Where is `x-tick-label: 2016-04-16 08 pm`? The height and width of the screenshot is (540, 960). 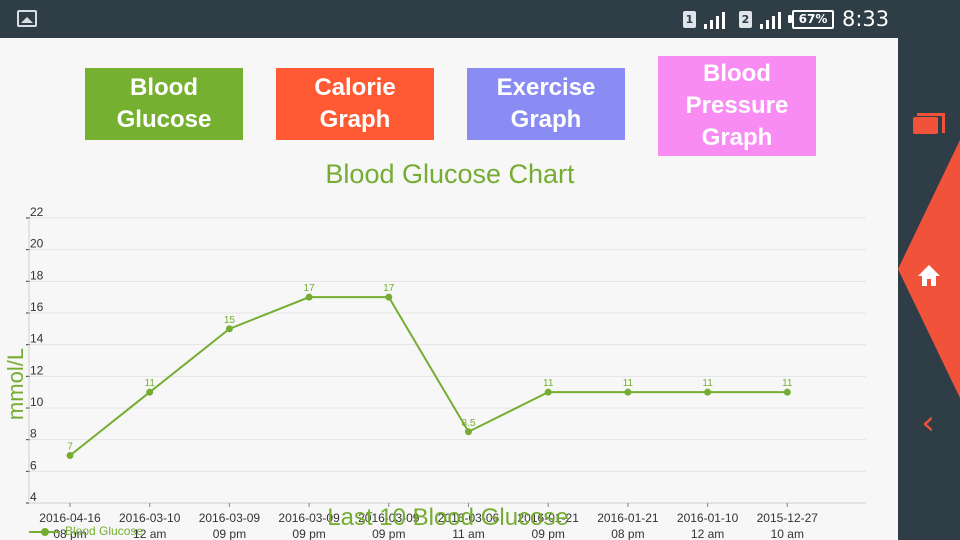 x-tick-label: 2016-04-16 08 pm is located at coordinates (70, 525).